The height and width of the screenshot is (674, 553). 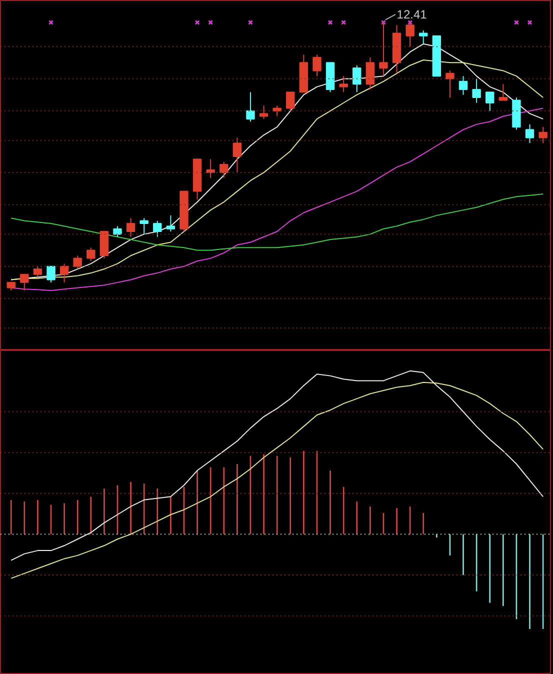 What do you see at coordinates (412, 14) in the screenshot?
I see `annotation: 12.41` at bounding box center [412, 14].